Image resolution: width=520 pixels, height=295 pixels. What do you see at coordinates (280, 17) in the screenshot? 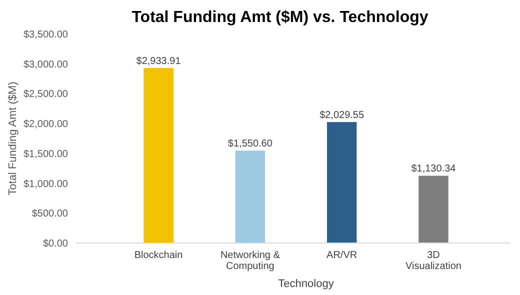
I see `chart-title: Total Funding Amt ($M) vs. Technology` at bounding box center [280, 17].